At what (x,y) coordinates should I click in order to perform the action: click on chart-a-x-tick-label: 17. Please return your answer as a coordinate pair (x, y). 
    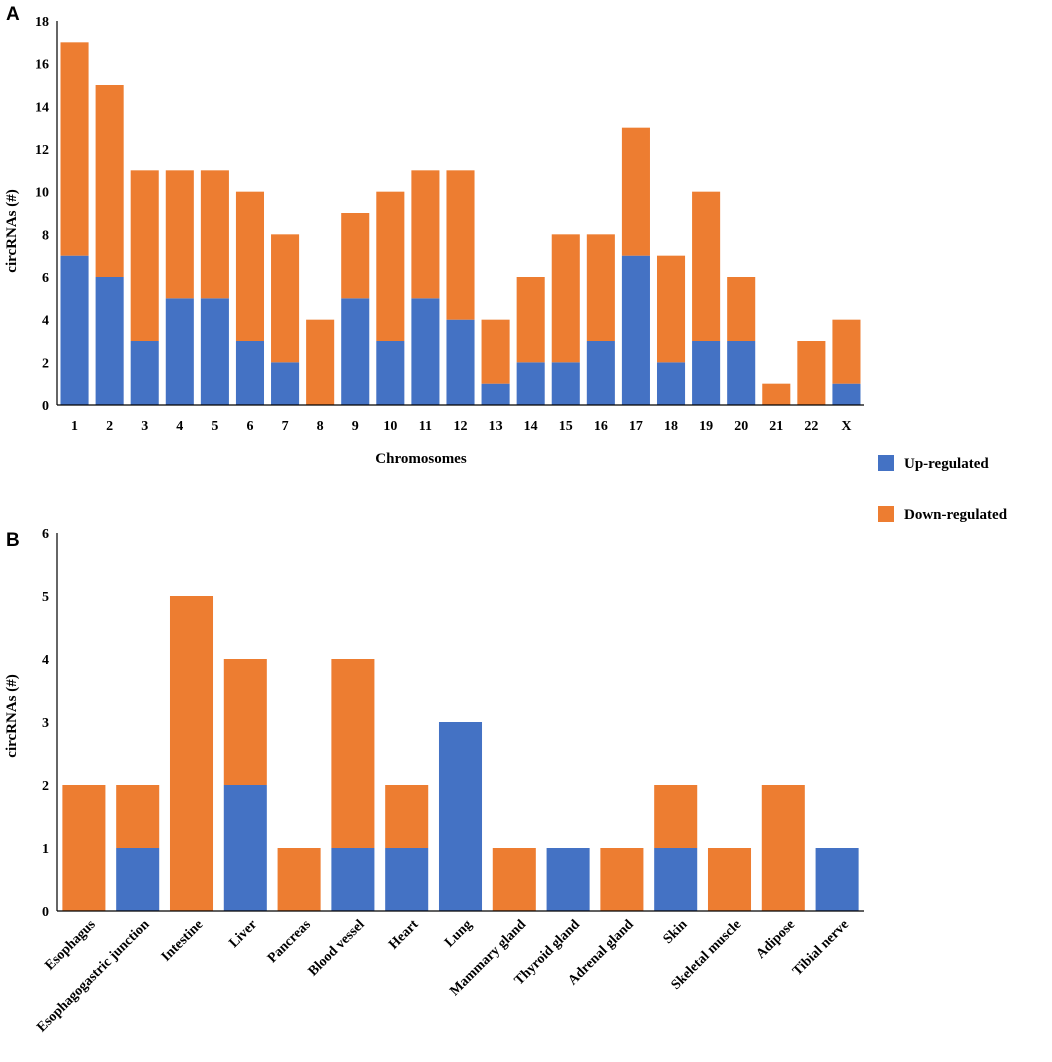
    Looking at the image, I should click on (636, 426).